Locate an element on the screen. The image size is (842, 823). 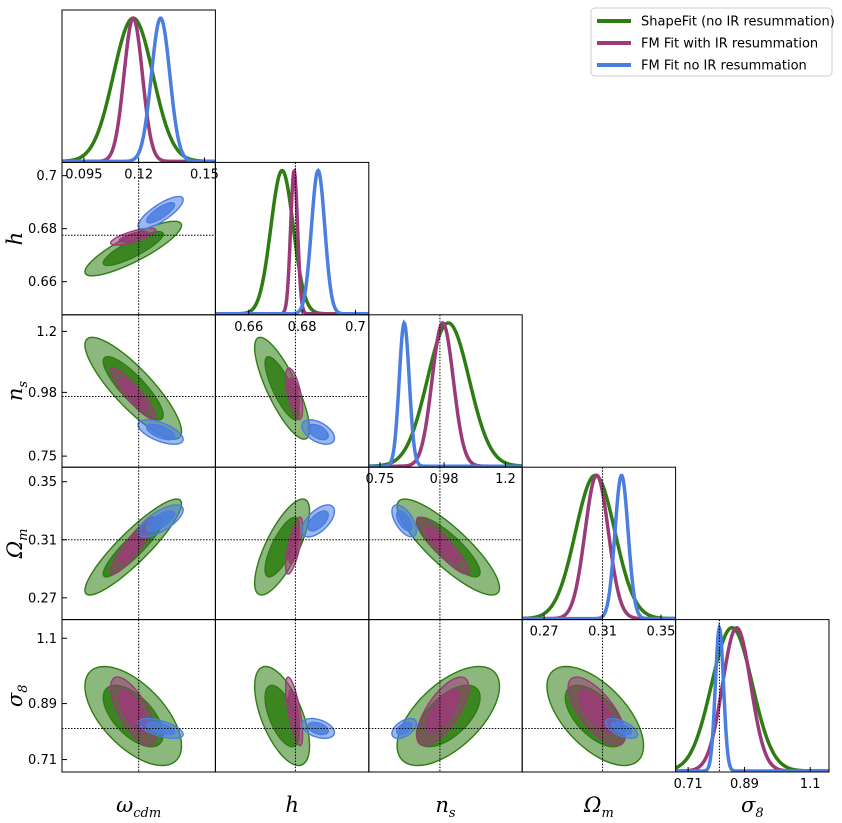
panel-h-ns is located at coordinates (292, 391).